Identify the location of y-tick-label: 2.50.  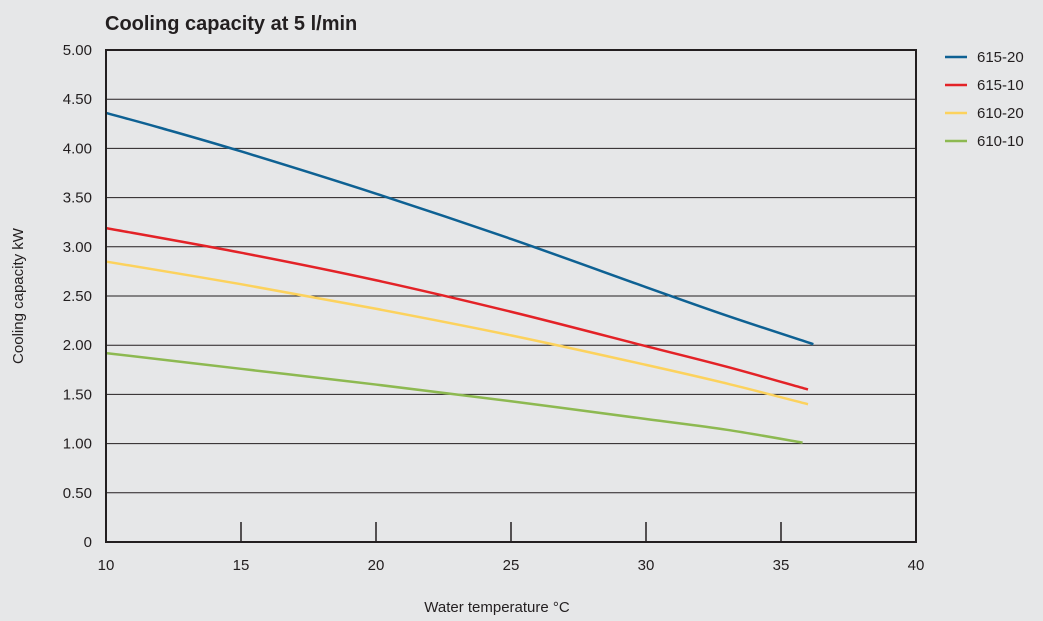
(77, 296).